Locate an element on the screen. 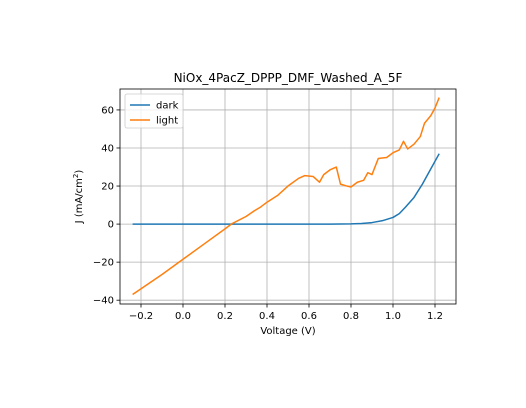 The width and height of the screenshot is (526, 408). series-line-dark is located at coordinates (286, 189).